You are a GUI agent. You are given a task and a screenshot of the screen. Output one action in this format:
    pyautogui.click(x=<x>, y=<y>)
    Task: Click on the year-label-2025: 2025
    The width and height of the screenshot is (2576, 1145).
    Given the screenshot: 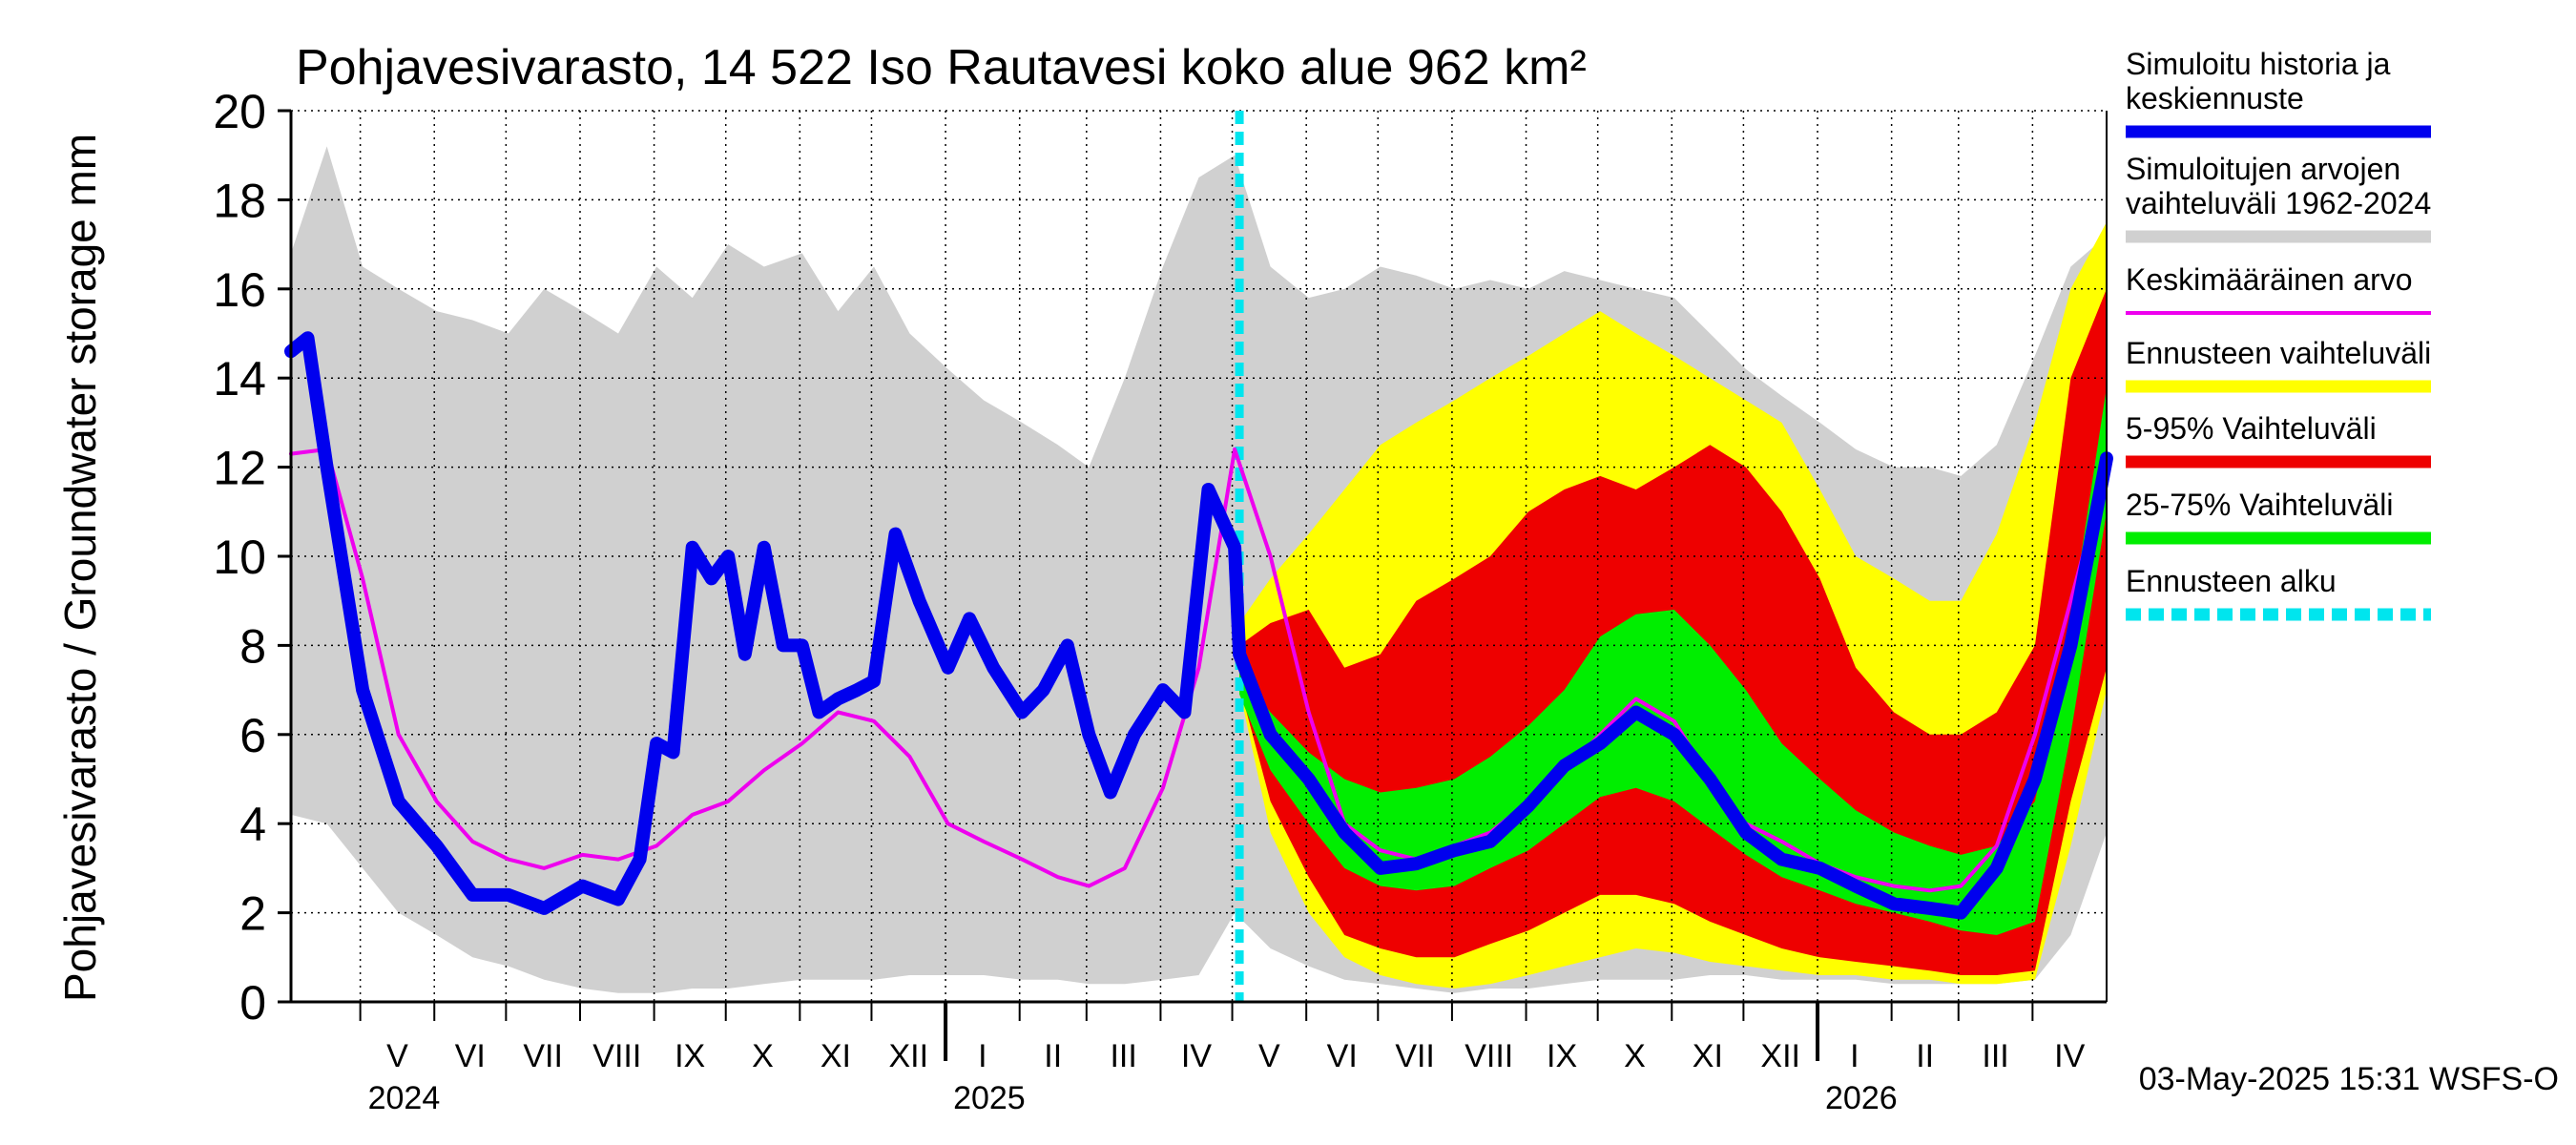 What is the action you would take?
    pyautogui.click(x=989, y=1098)
    